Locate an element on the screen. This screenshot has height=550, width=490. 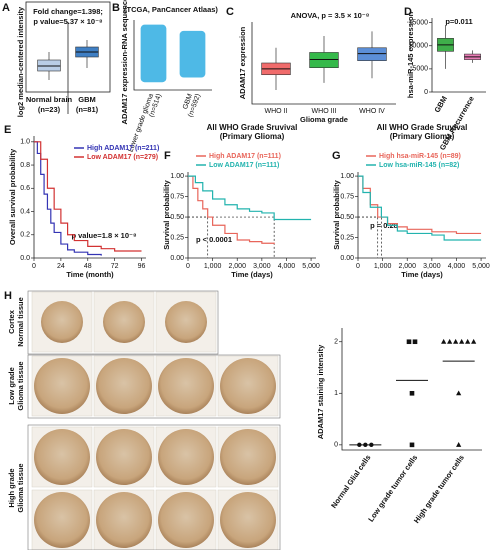
y-tick-label: 0.0 is located at coordinates (25, 258).